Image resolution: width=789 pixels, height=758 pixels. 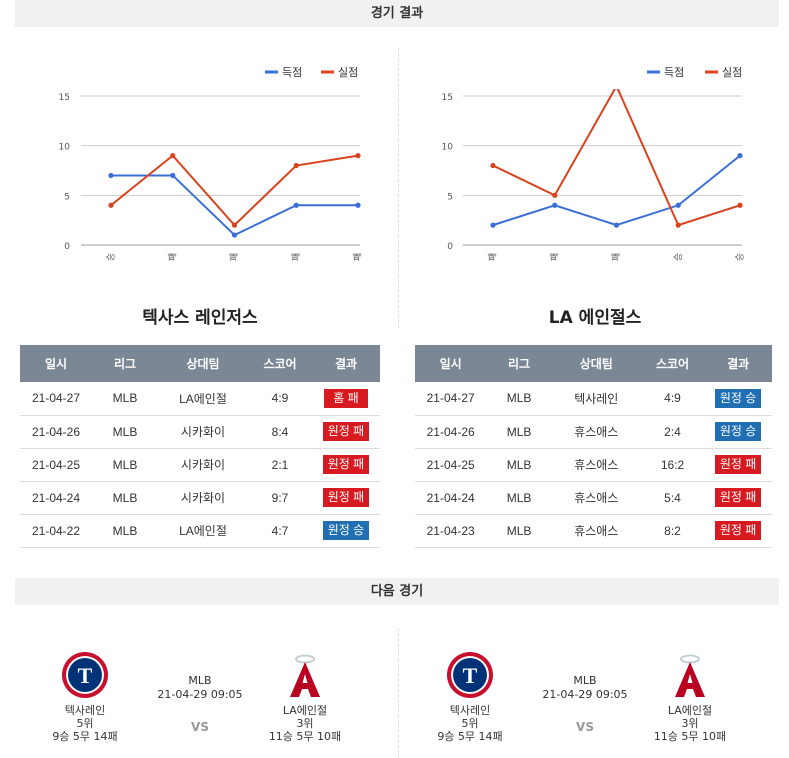 I want to click on match-info: MLB 21-04-29 09:05, so click(x=200, y=688).